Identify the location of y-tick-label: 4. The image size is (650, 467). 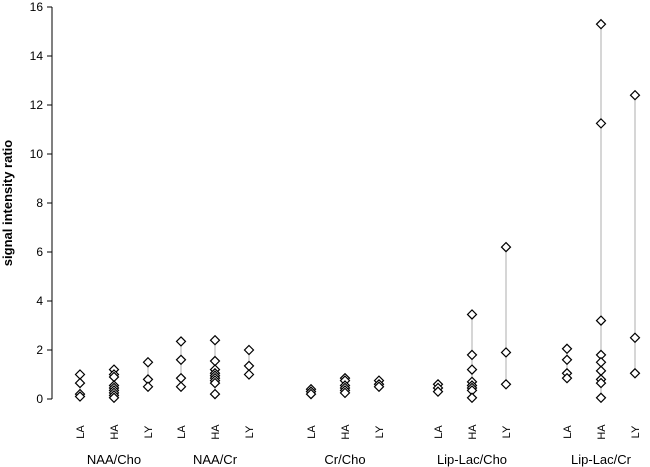
(39, 301).